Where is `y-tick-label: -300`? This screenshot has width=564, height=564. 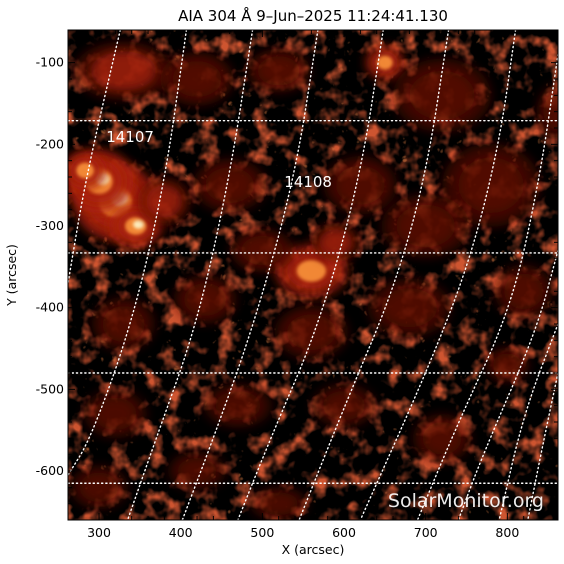 y-tick-label: -300 is located at coordinates (50, 225).